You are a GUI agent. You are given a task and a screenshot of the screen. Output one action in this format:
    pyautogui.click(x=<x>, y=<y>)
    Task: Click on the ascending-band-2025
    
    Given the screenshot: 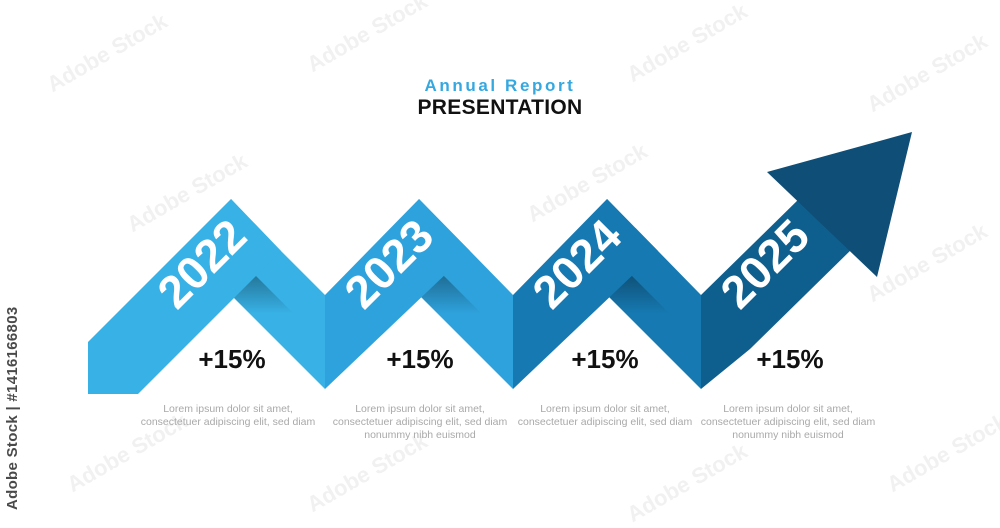 What is the action you would take?
    pyautogui.click(x=778, y=292)
    